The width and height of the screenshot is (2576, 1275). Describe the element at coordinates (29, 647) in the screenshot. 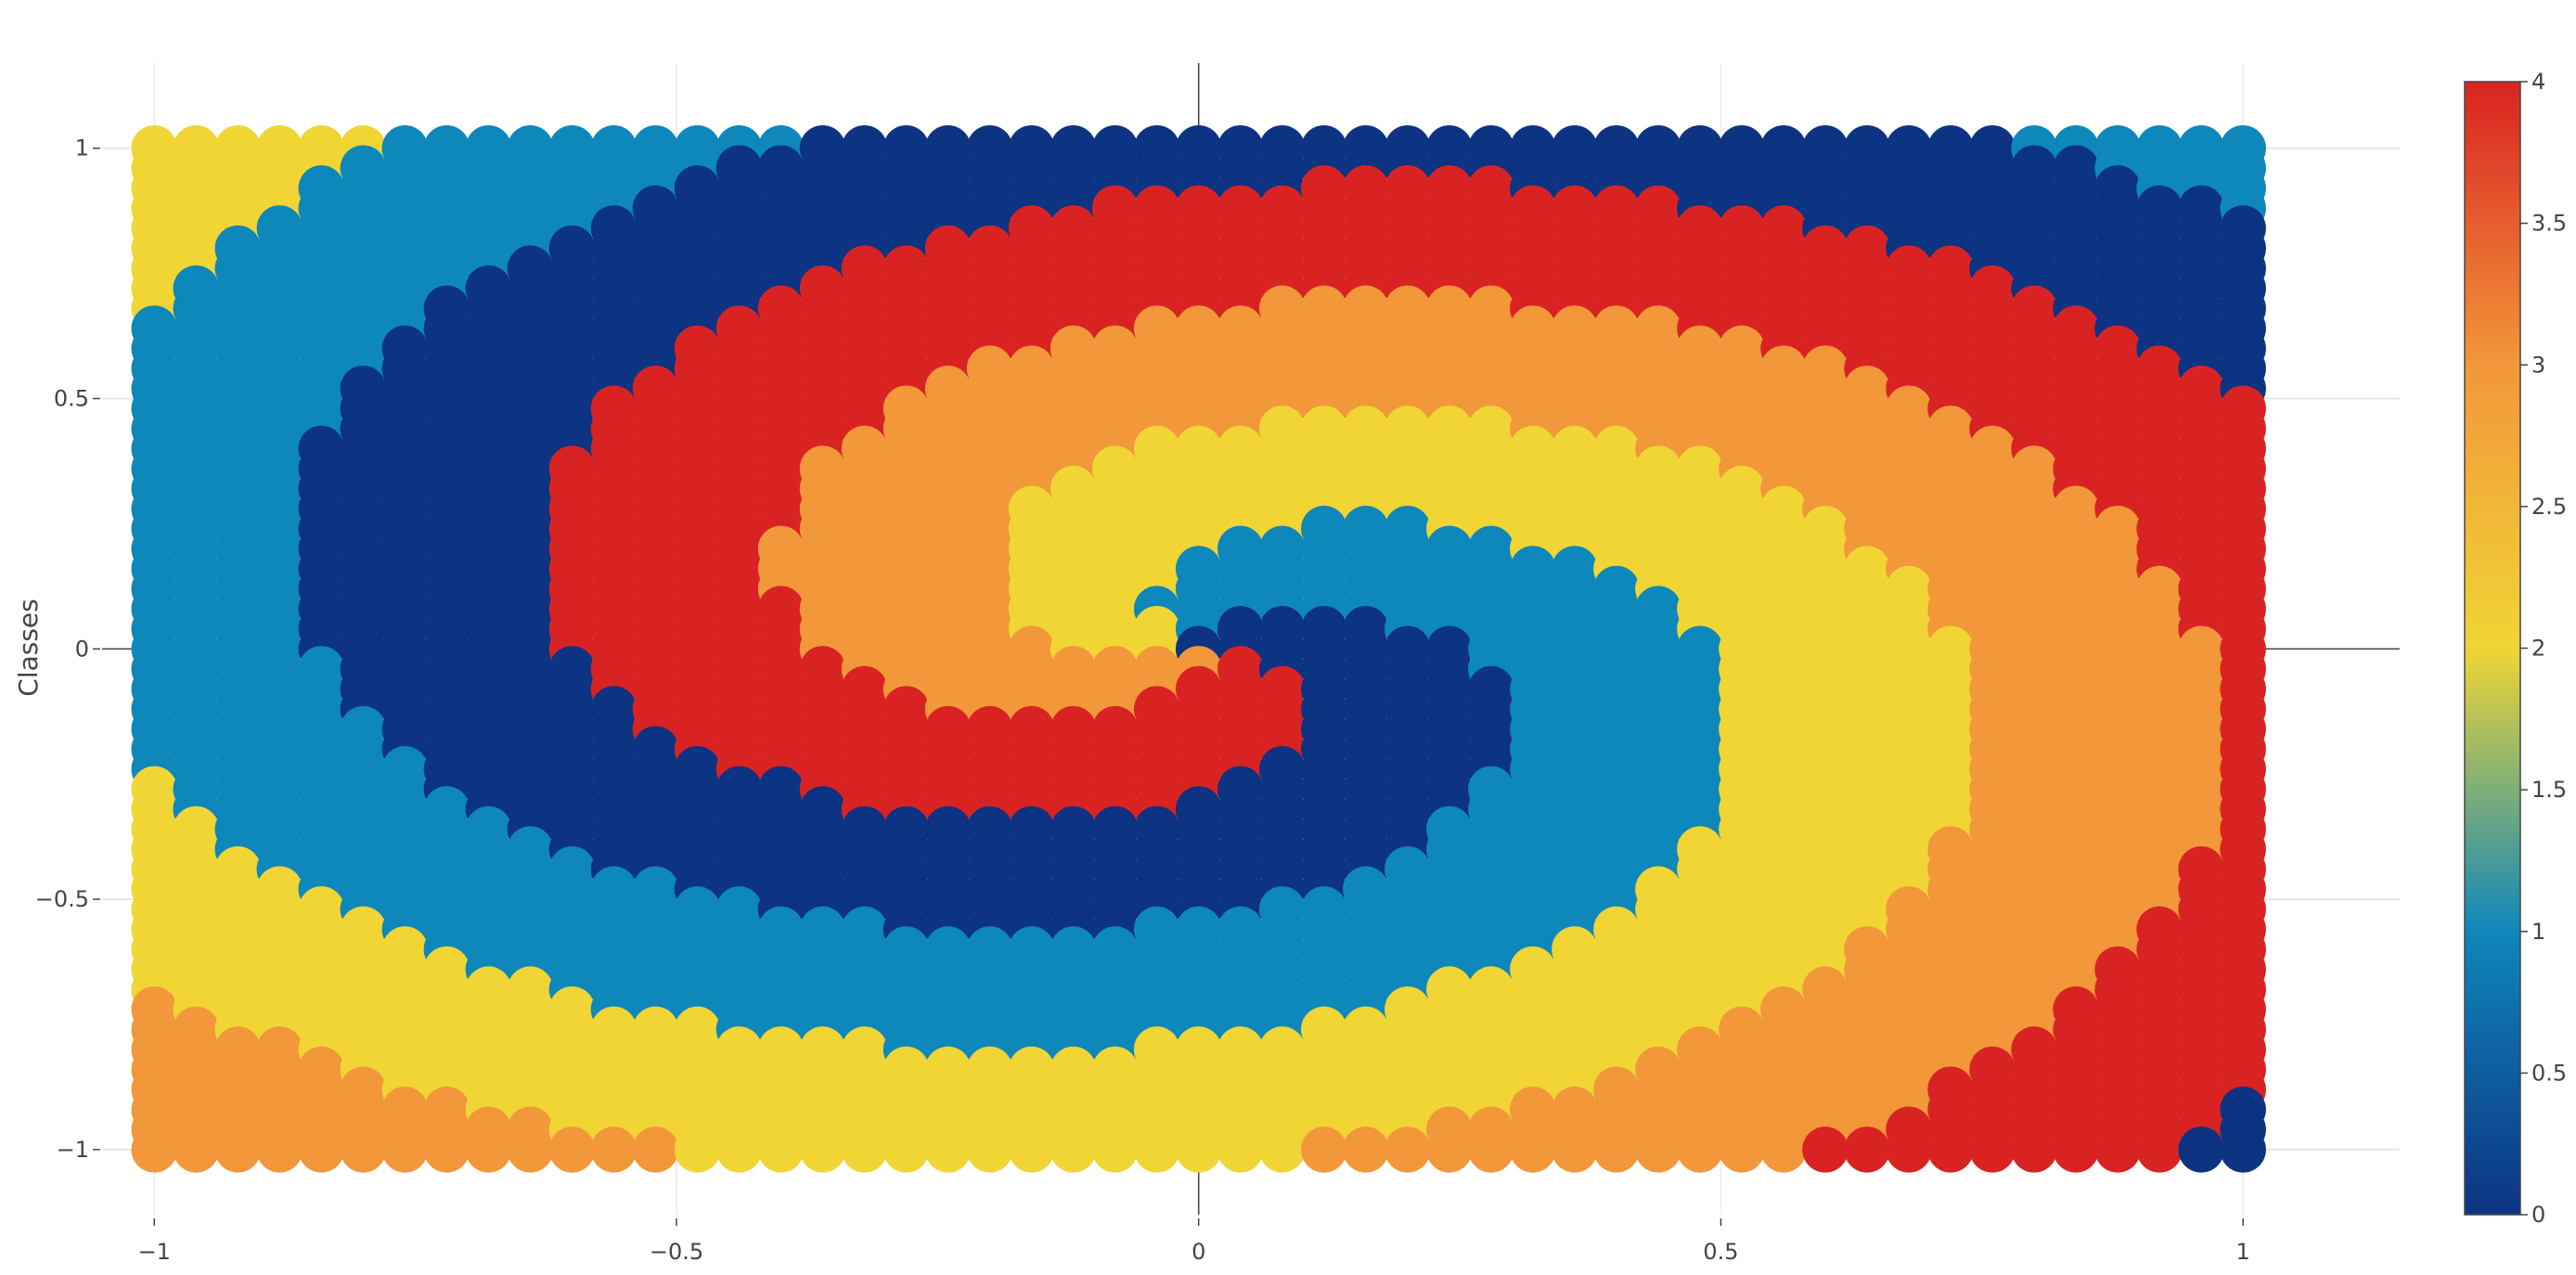

I see `y-axis-title: Classes` at that location.